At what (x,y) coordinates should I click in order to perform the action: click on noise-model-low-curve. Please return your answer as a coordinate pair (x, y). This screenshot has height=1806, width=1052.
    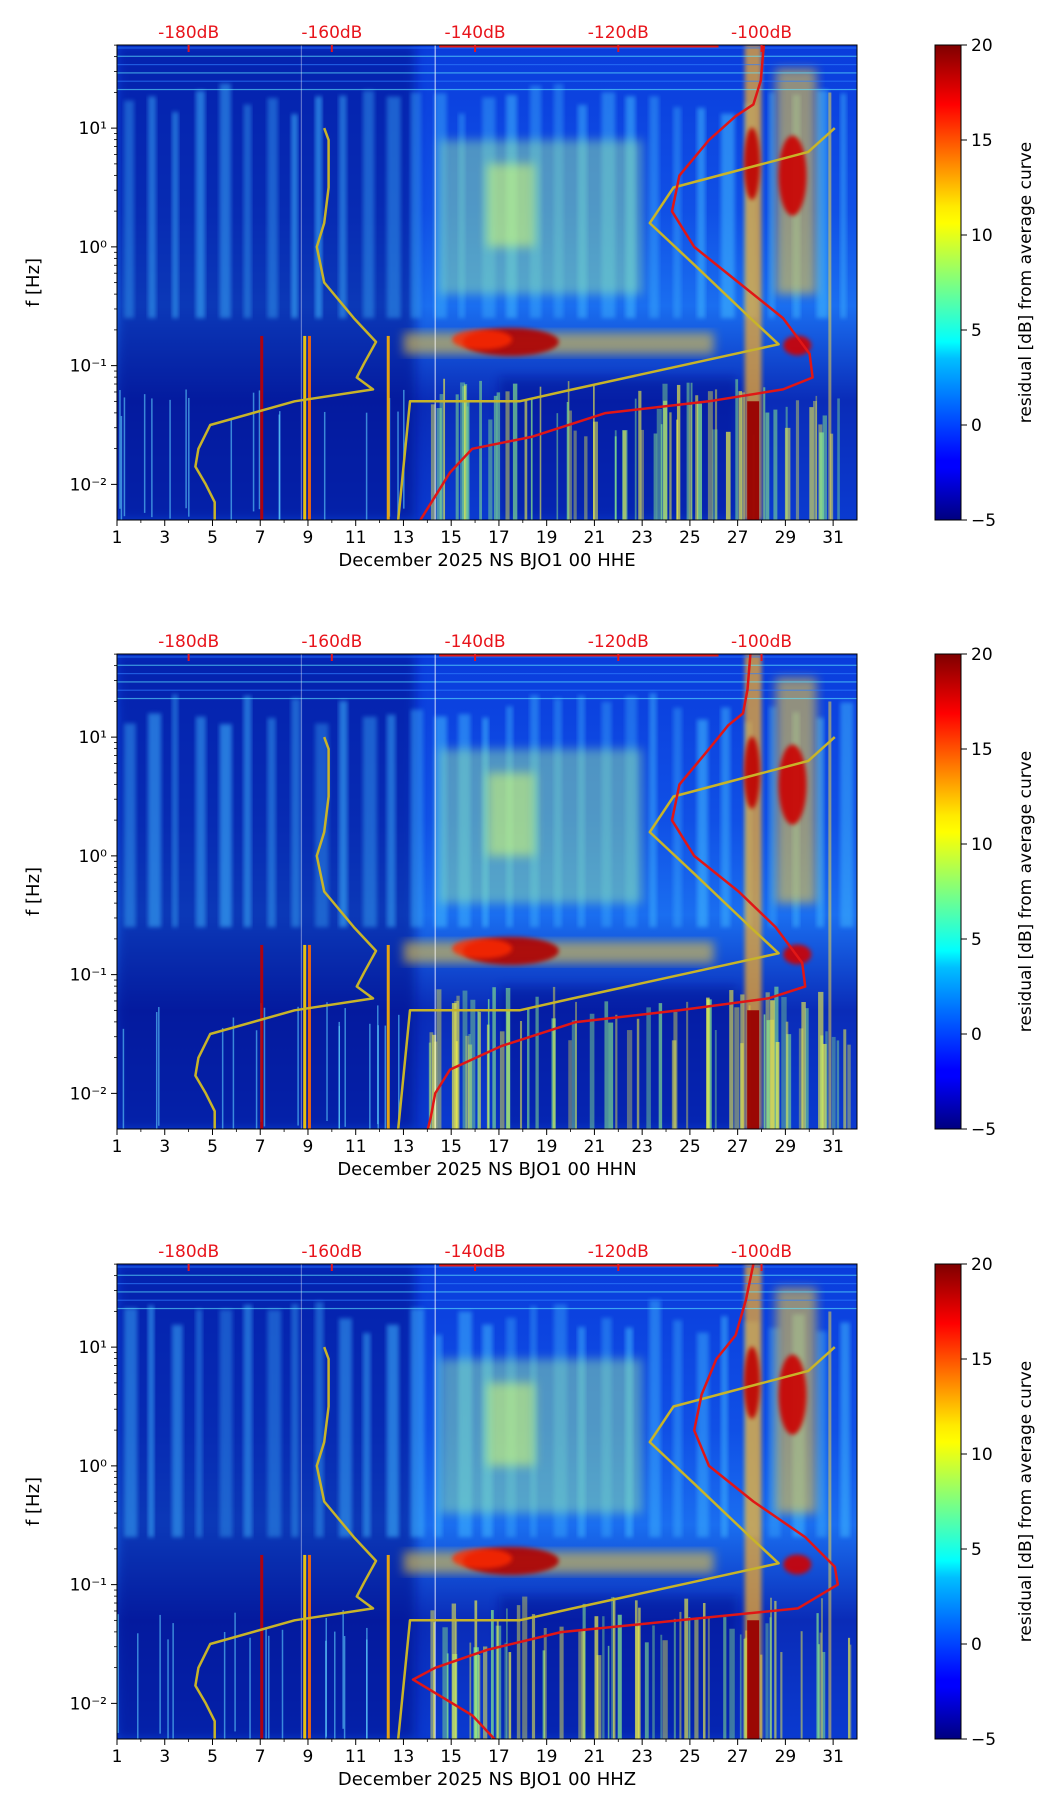
    Looking at the image, I should click on (286, 323).